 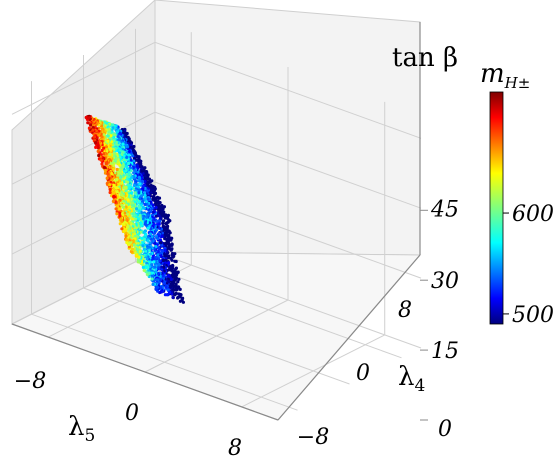 What do you see at coordinates (445, 351) in the screenshot?
I see `z-tick-label: 15` at bounding box center [445, 351].